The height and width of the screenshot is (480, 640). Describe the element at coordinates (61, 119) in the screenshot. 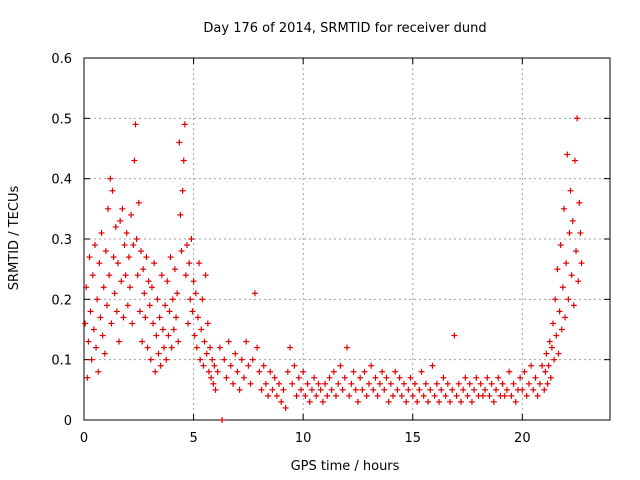

I see `y-tick-label: 0.5` at that location.